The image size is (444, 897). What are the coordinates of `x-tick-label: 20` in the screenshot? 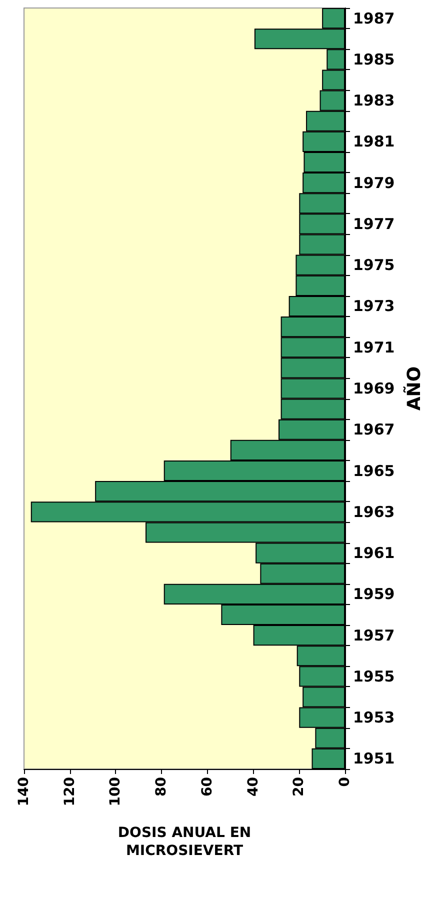 It's located at (299, 786).